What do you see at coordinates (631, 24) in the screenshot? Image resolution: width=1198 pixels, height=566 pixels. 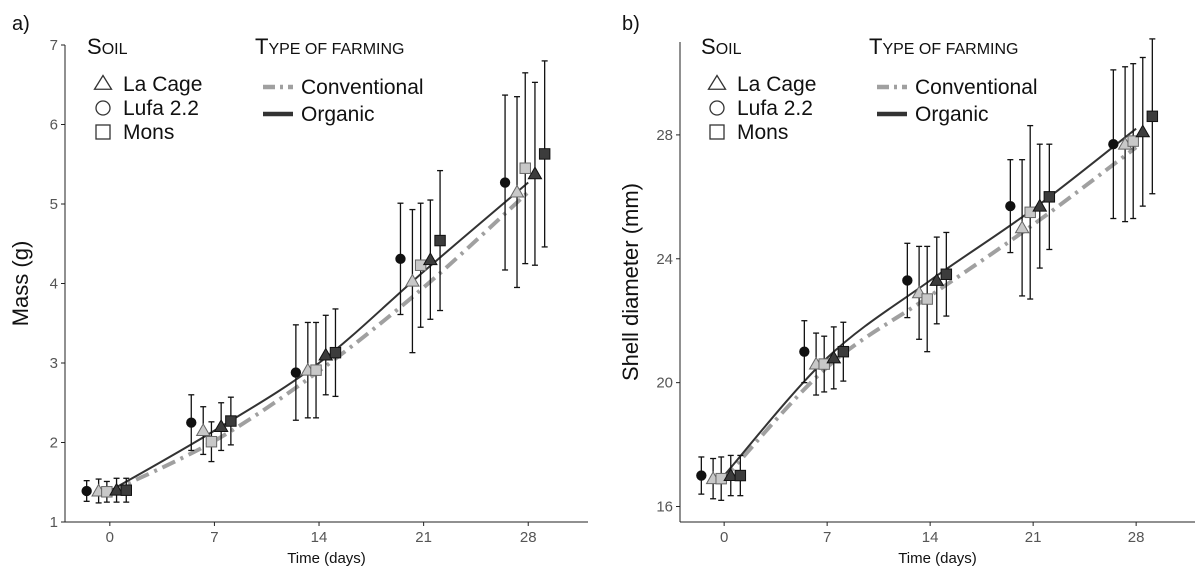 I see `panel-label: b)` at bounding box center [631, 24].